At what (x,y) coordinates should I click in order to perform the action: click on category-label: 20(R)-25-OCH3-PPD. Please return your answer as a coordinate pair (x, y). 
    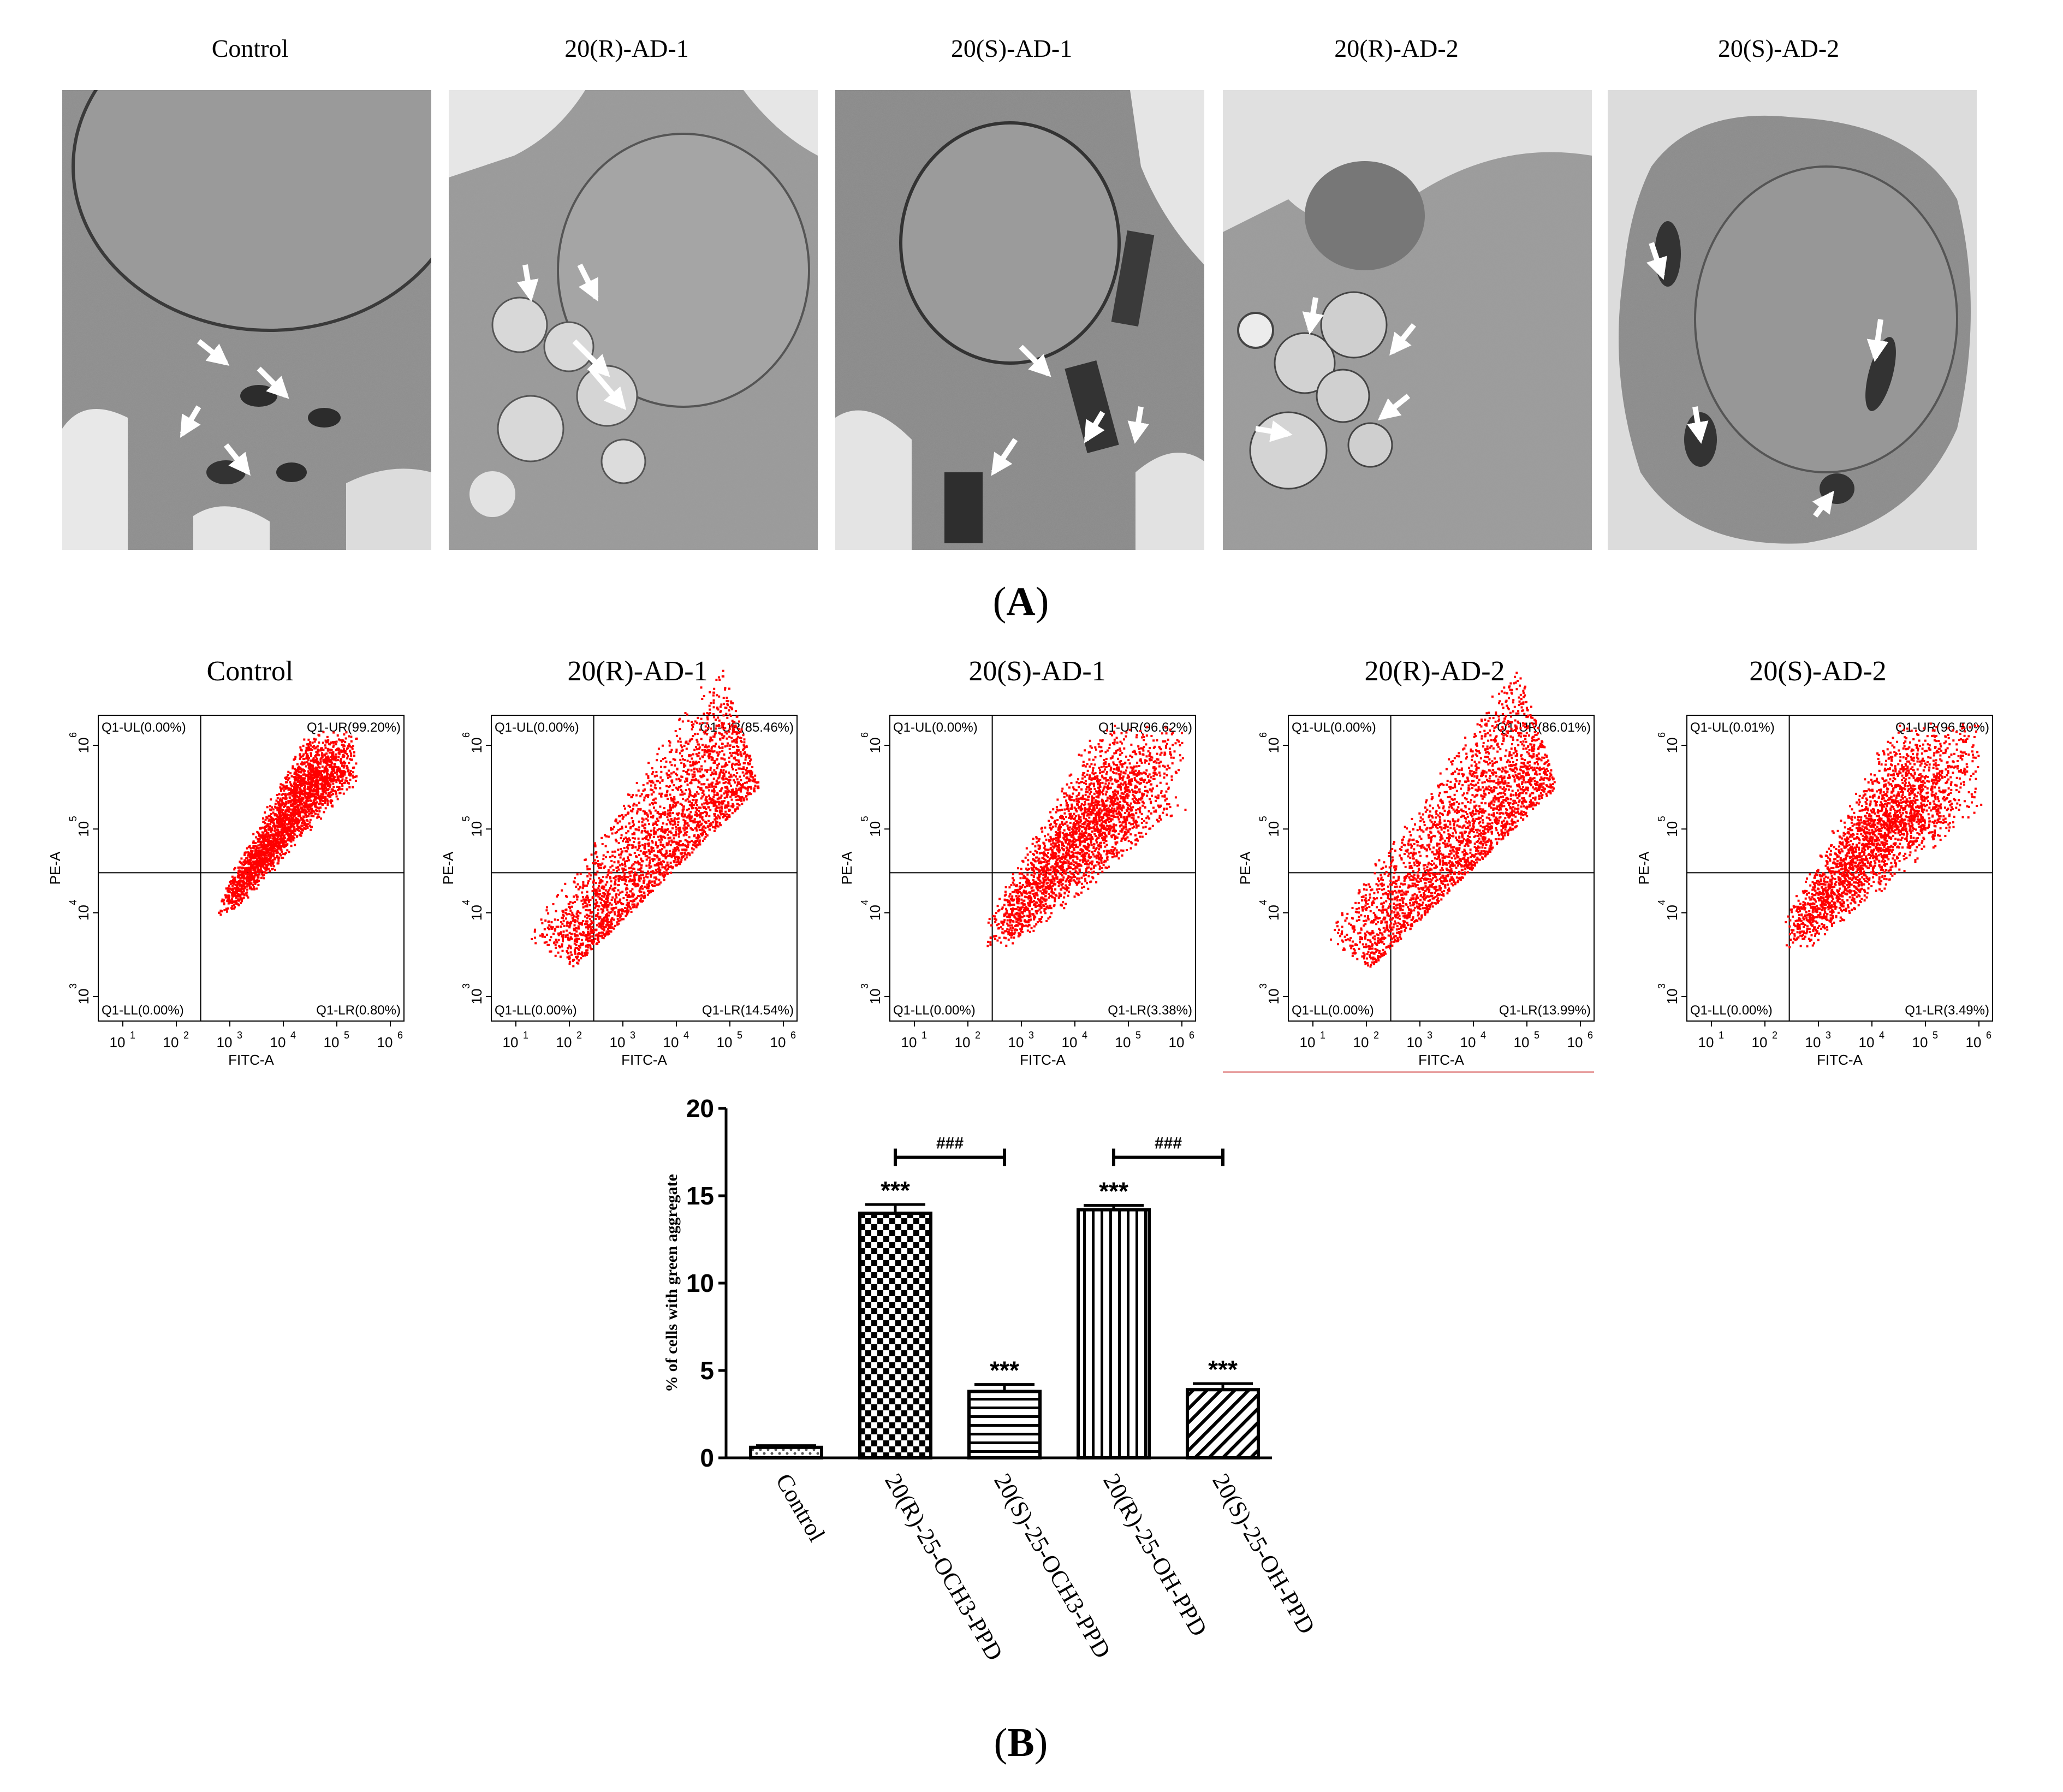
    Looking at the image, I should click on (943, 1567).